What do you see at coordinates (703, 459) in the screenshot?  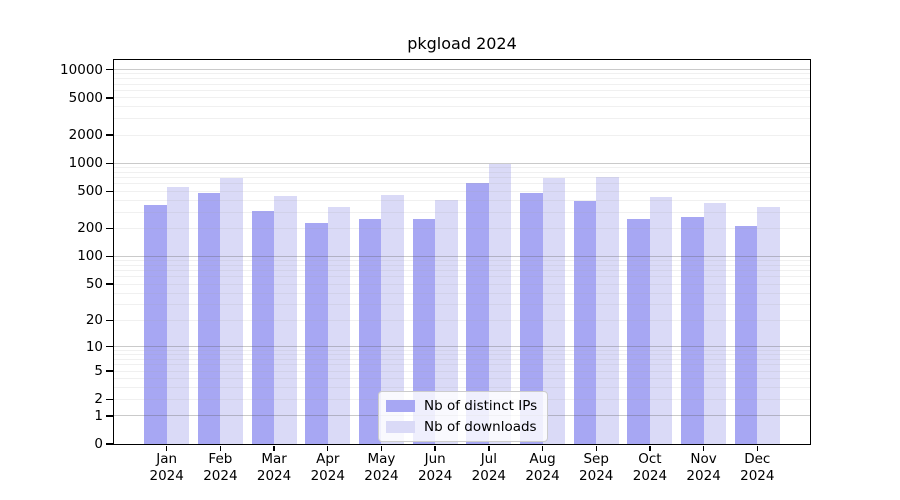 I see `x-axis-month-label: Nov` at bounding box center [703, 459].